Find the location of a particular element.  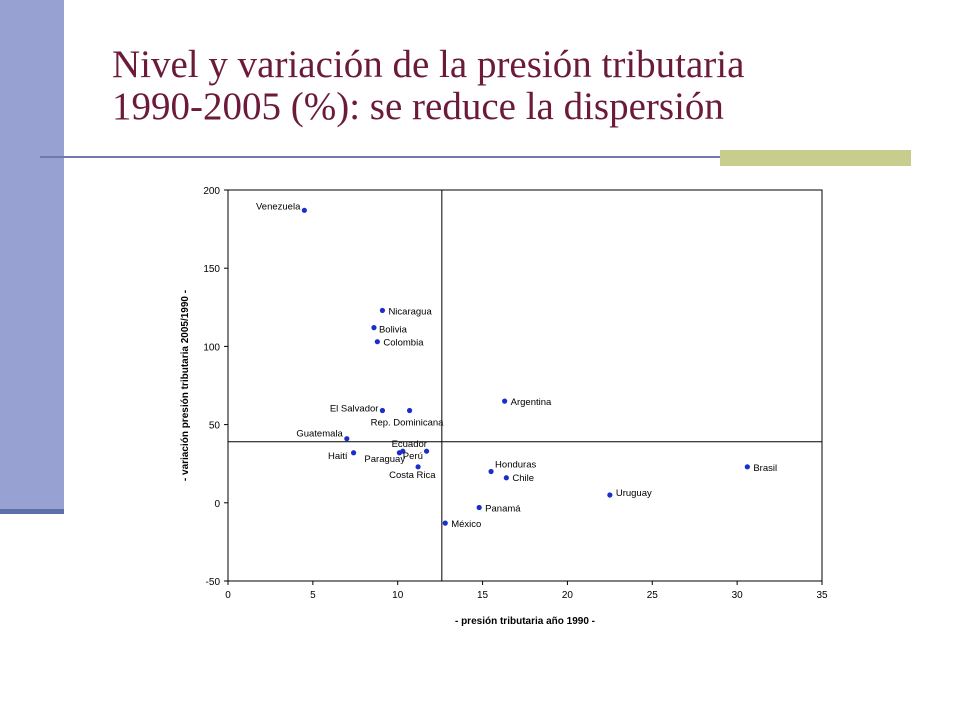

x-tick-label: 10 is located at coordinates (398, 595).